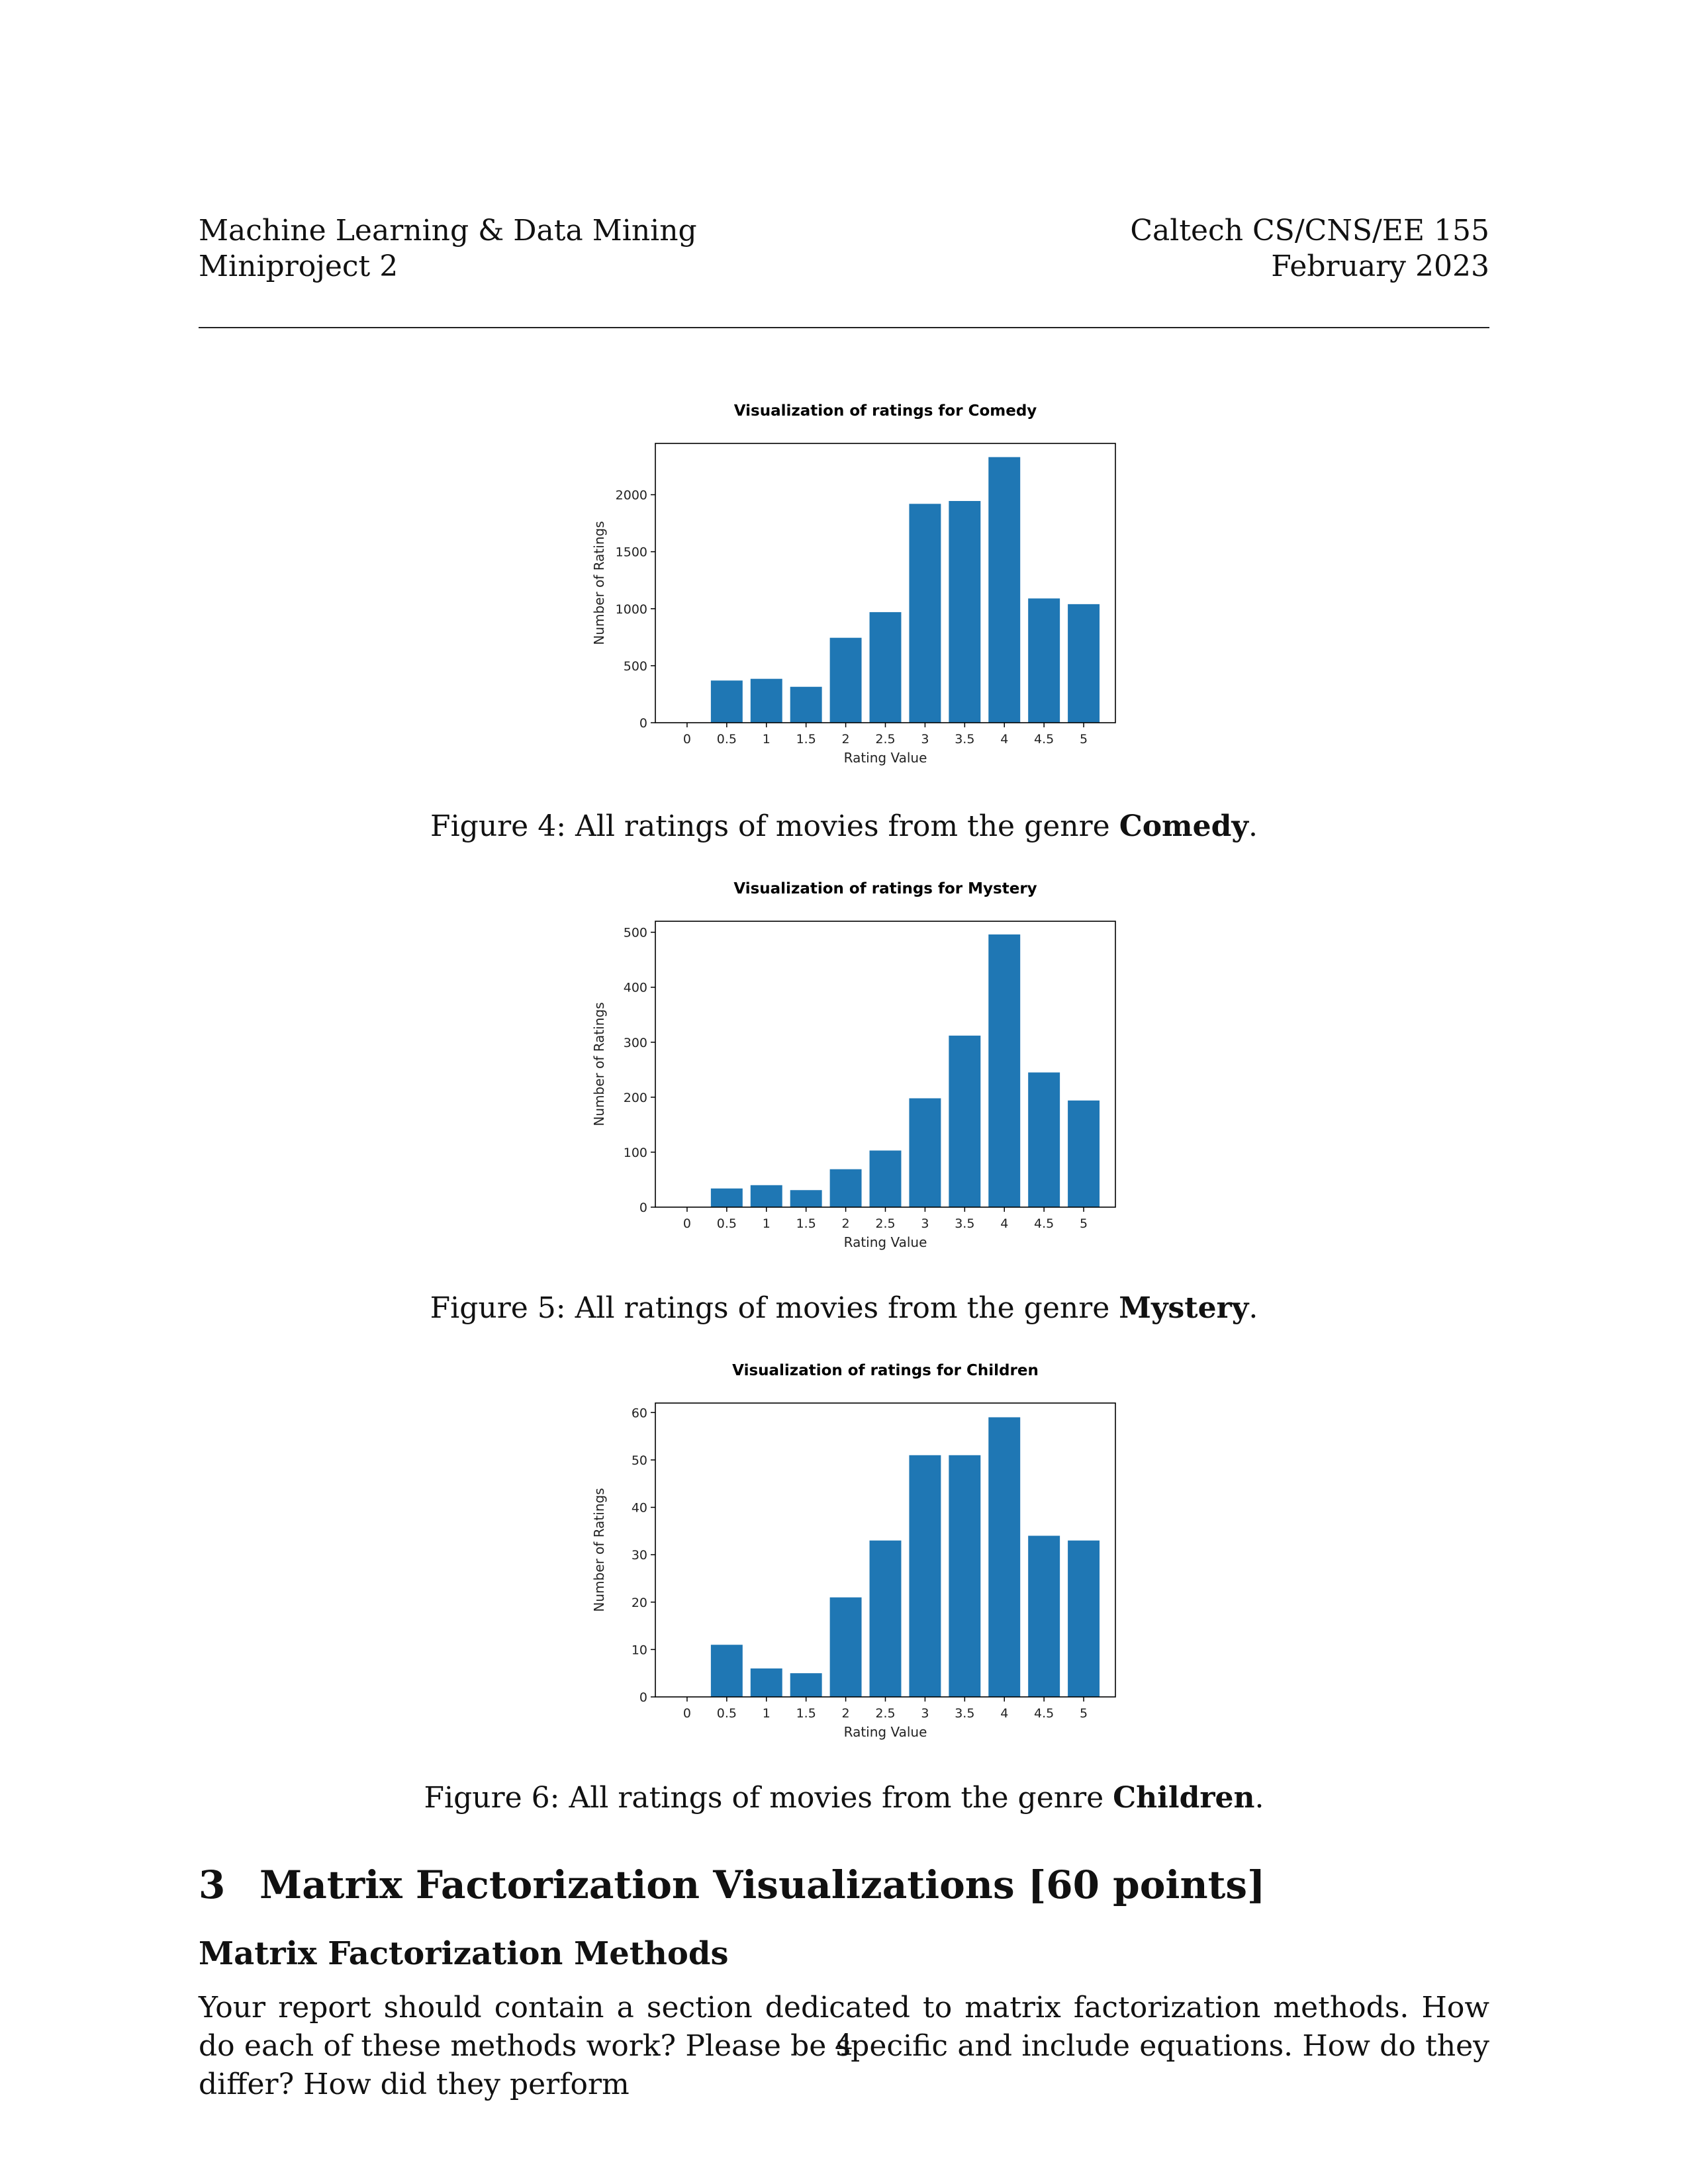 The image size is (1688, 2184). What do you see at coordinates (464, 1954) in the screenshot?
I see `subsection-heading: Matrix Factorization Methods` at bounding box center [464, 1954].